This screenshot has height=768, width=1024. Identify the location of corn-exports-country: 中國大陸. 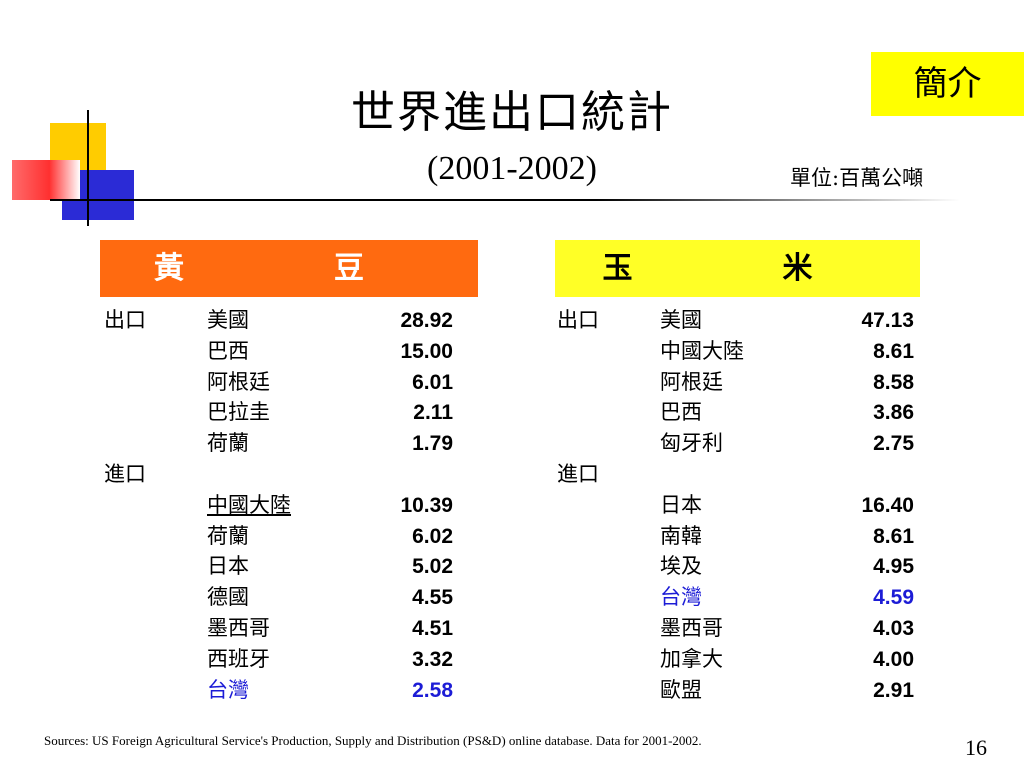
(702, 350).